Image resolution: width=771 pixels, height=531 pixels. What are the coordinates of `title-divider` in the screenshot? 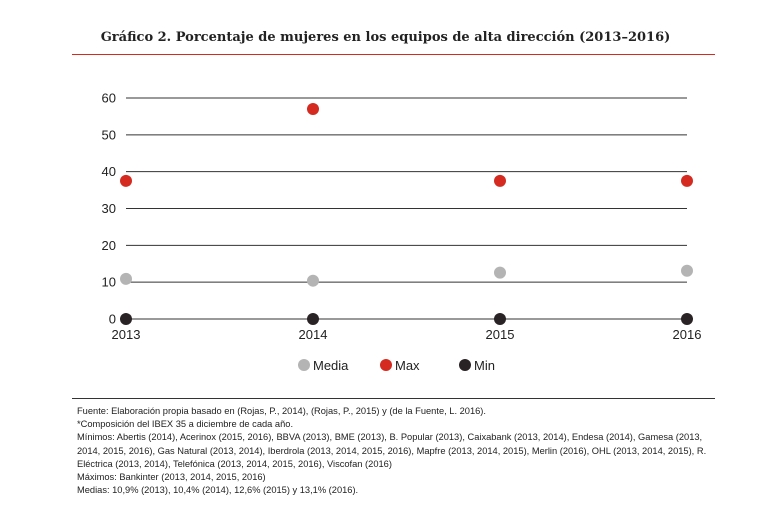 It's located at (393, 54).